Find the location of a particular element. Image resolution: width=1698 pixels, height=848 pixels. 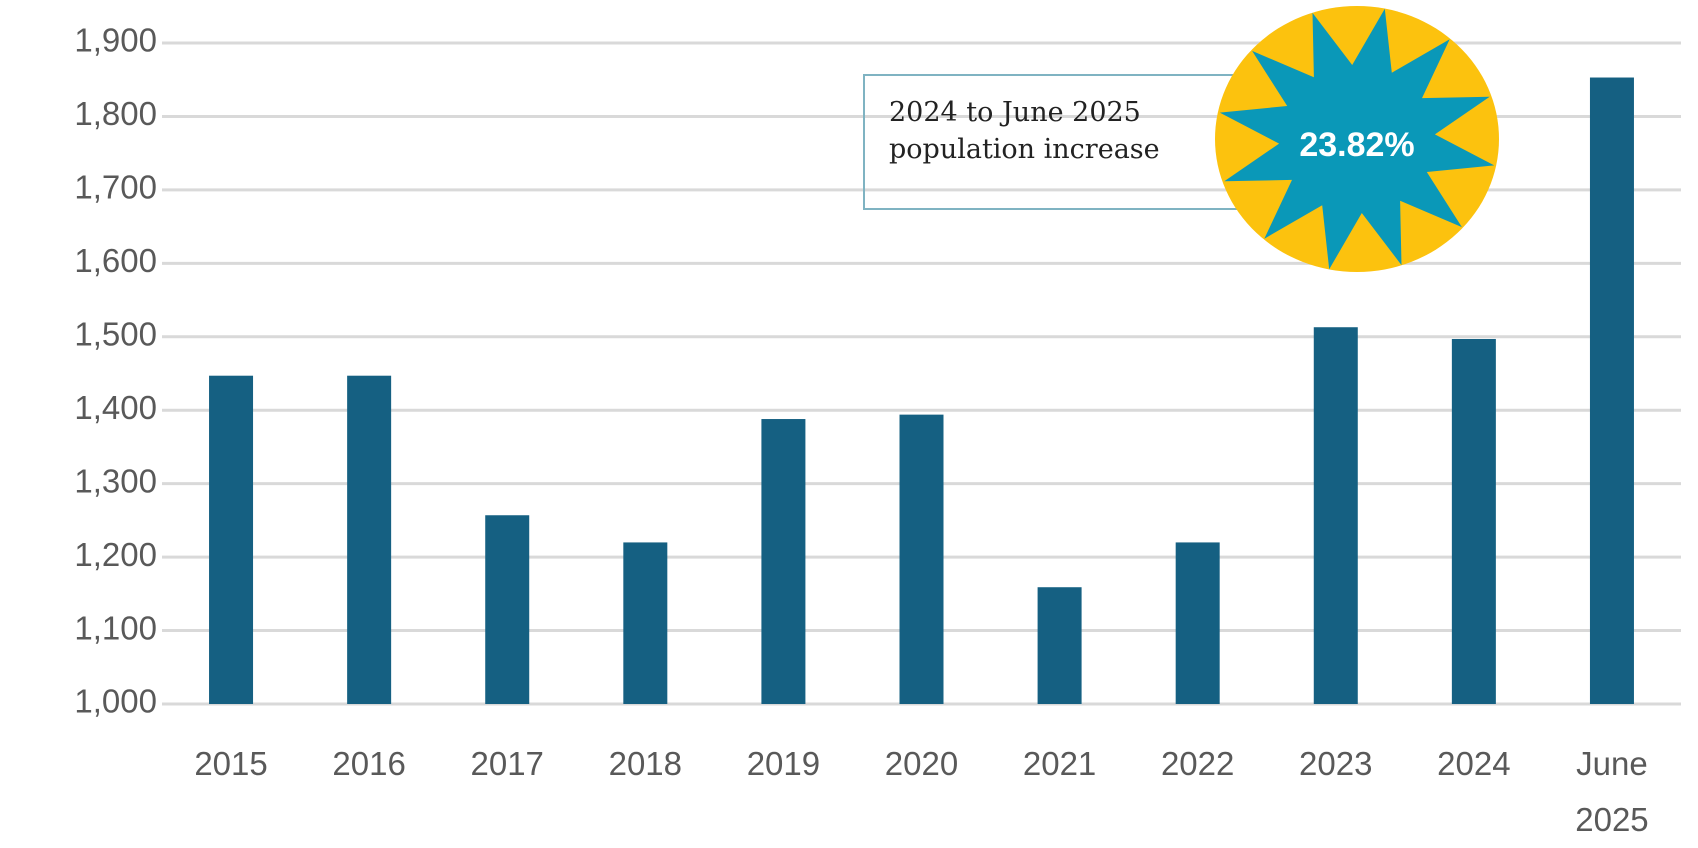

y-tick-label: 1,700 is located at coordinates (115, 187).